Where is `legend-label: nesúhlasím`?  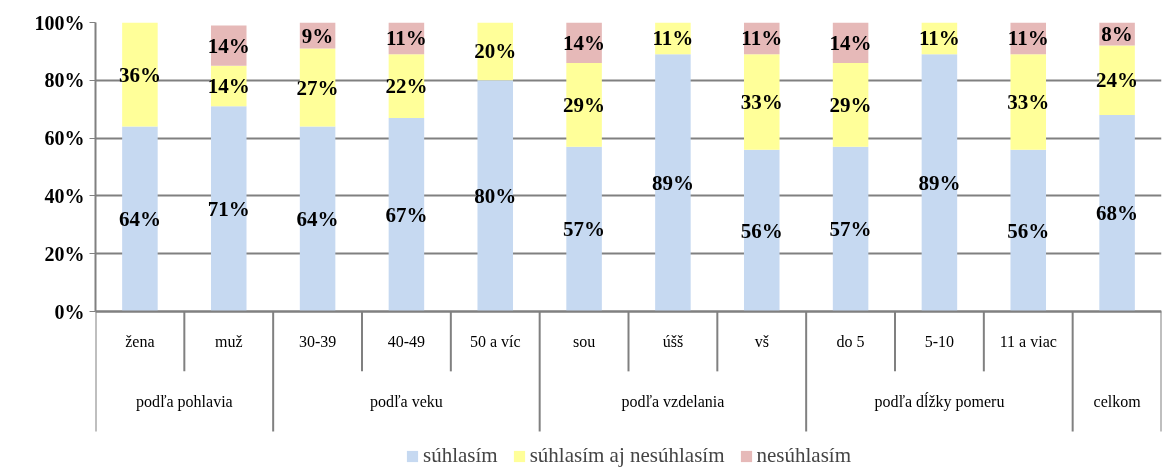 legend-label: nesúhlasím is located at coordinates (803, 455).